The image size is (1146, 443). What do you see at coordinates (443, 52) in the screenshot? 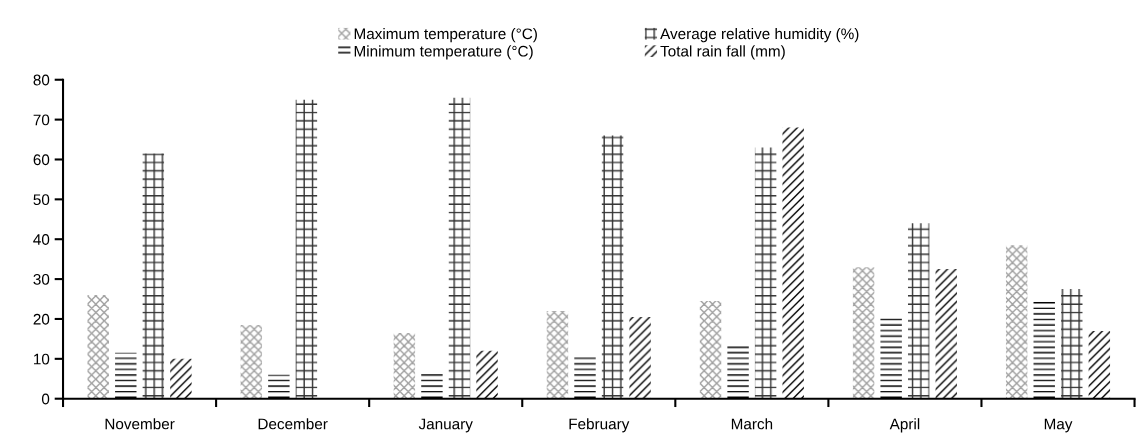
I see `legend-label: Minimum temperature (°C)` at bounding box center [443, 52].